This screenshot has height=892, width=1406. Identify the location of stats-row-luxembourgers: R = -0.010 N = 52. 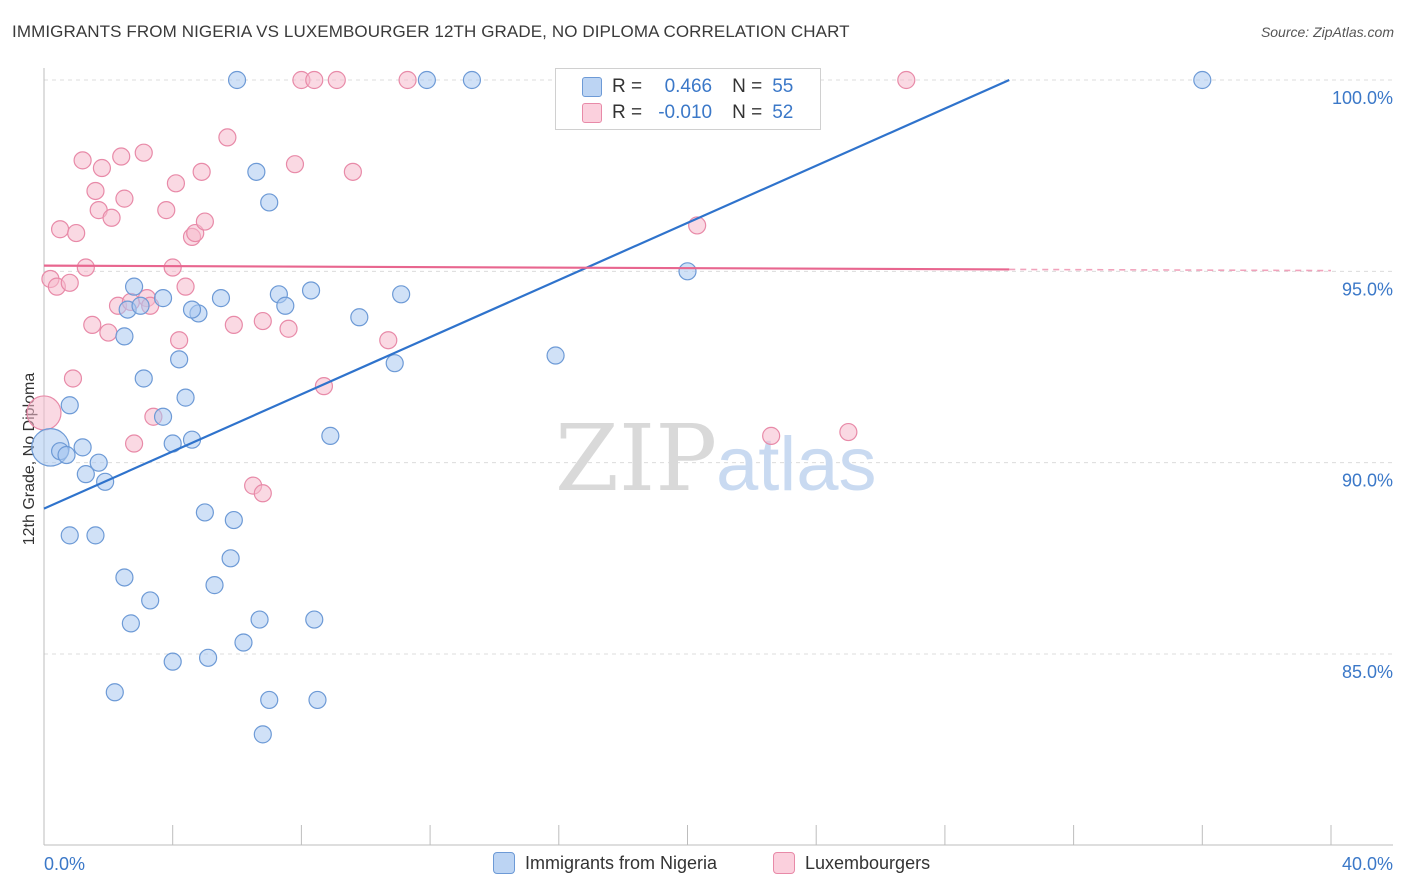
(687, 113).